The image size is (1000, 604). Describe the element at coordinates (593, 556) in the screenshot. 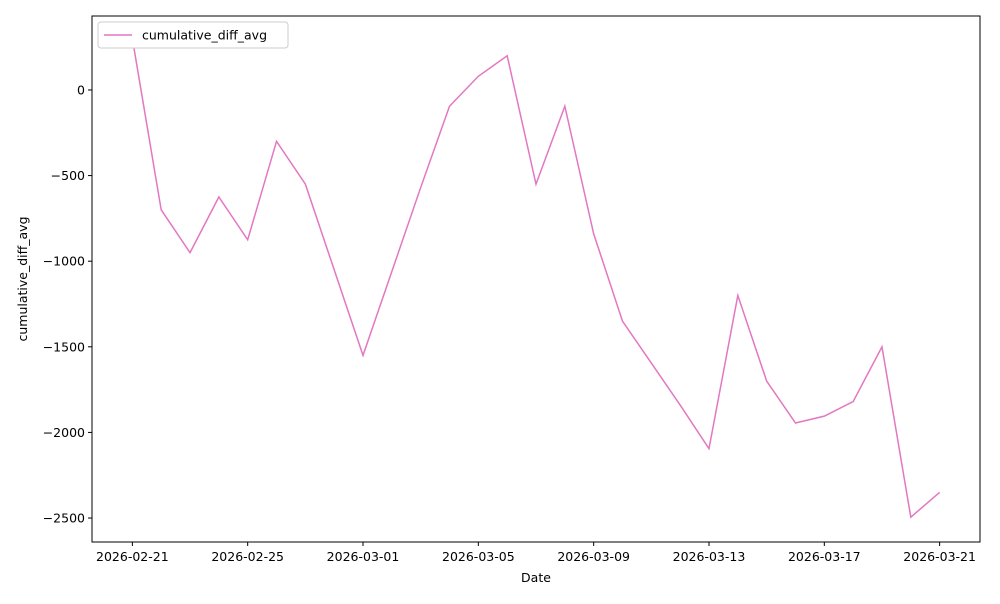

I see `x-tick-label: 2026-03-09` at that location.